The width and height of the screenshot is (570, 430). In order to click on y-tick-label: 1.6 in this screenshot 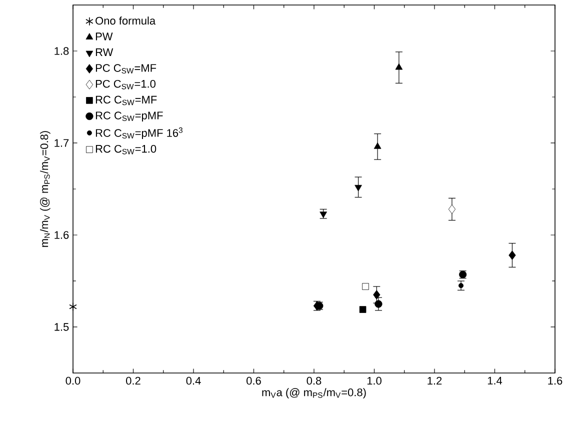, I will do `click(61, 235)`.